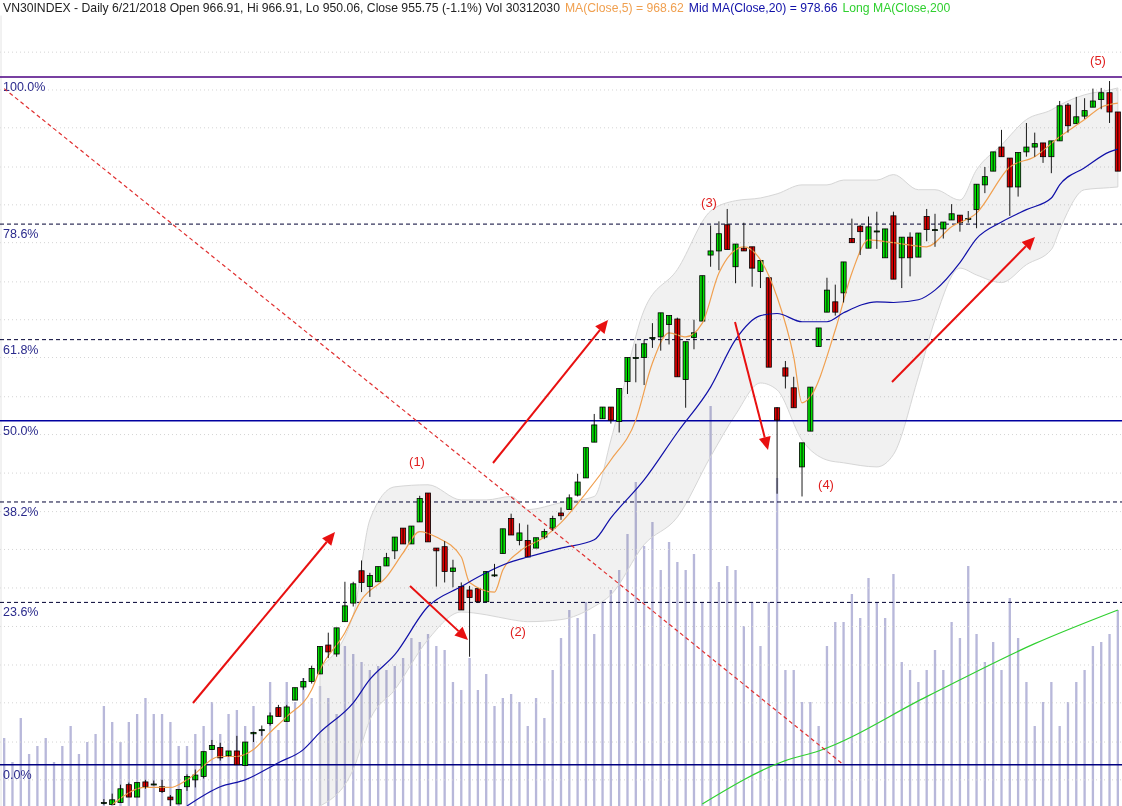 Image resolution: width=1122 pixels, height=806 pixels. What do you see at coordinates (624, 8) in the screenshot?
I see `text: MA(Close,5) = 968.62` at bounding box center [624, 8].